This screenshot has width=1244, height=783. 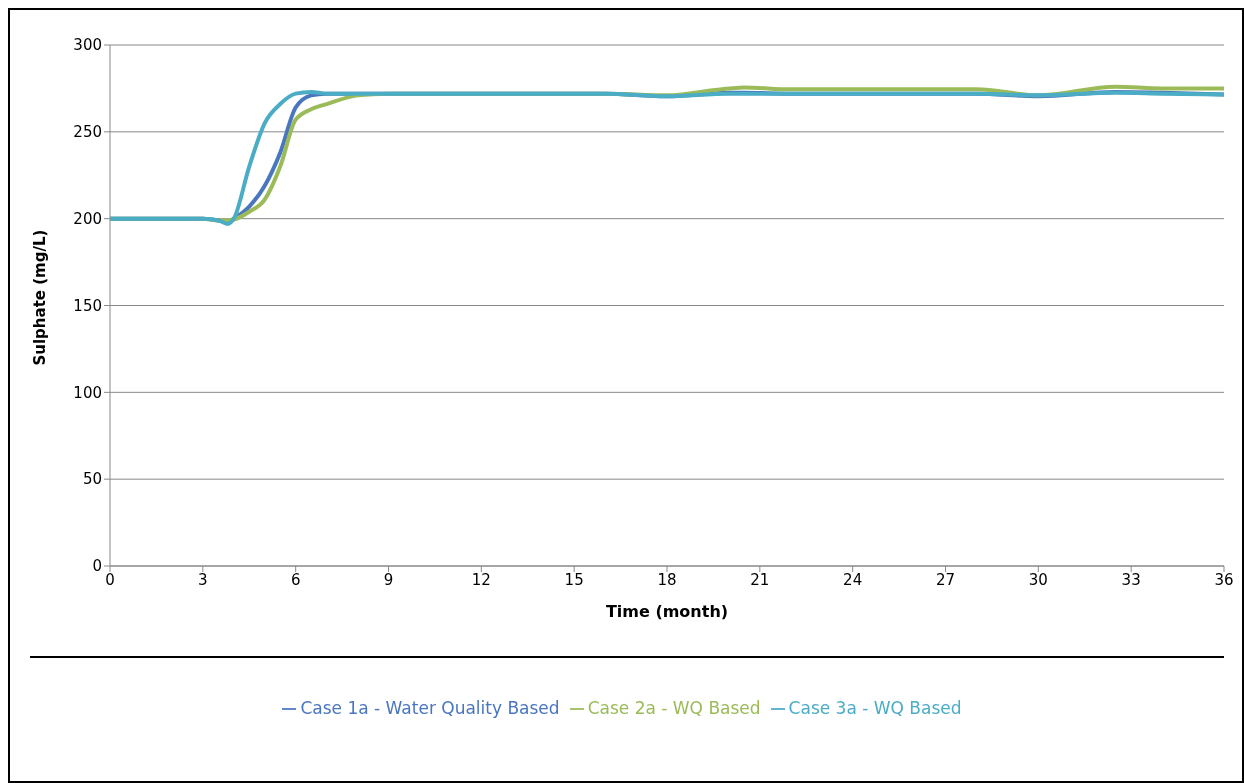 What do you see at coordinates (87, 45) in the screenshot?
I see `y-tick-label: 300` at bounding box center [87, 45].